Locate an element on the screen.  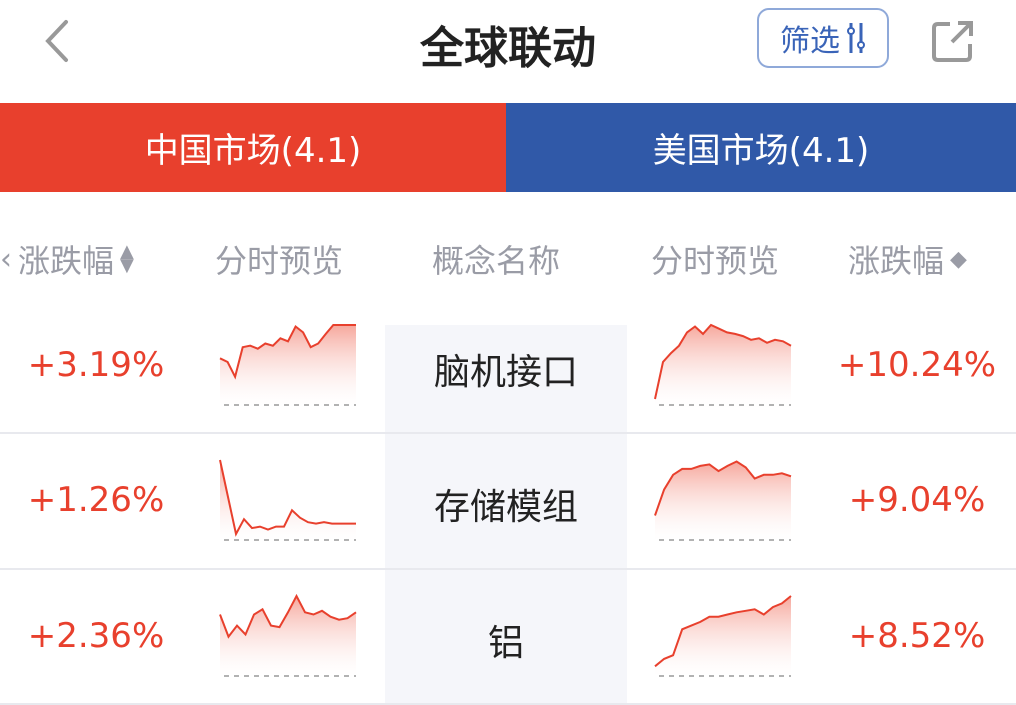
tab-china-market: 中国市场(4.1) is located at coordinates (253, 147).